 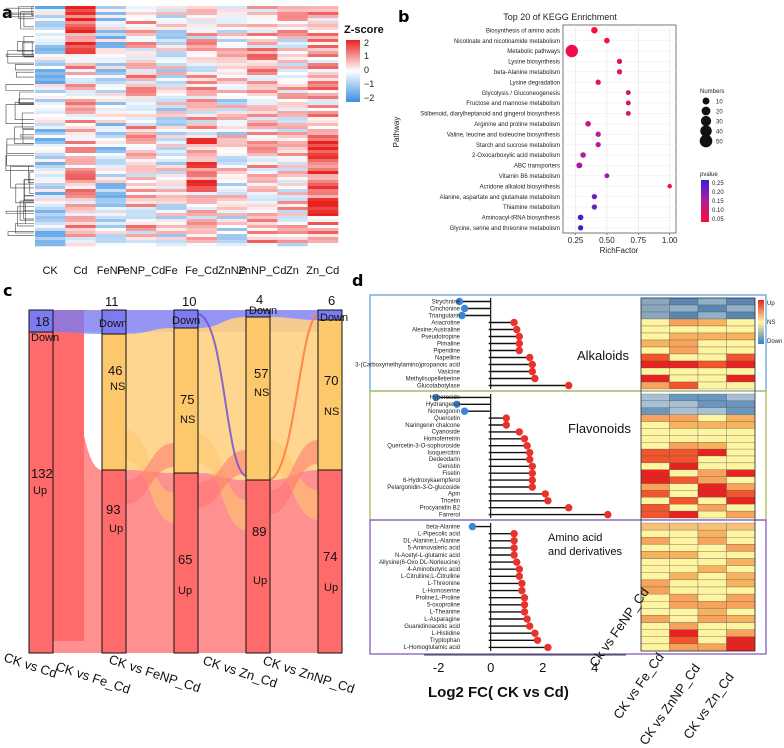 What do you see at coordinates (719, 143) in the screenshot?
I see `size-legend-label: 50` at bounding box center [719, 143].